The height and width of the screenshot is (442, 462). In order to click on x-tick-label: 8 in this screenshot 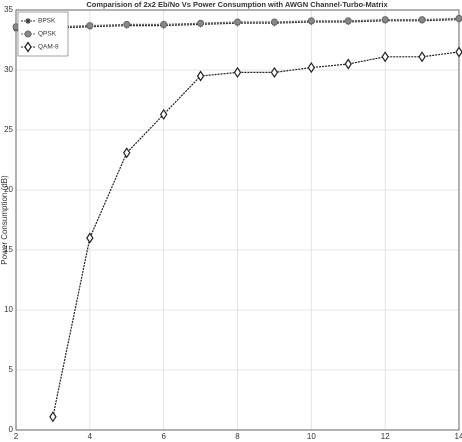, I will do `click(237, 436)`.